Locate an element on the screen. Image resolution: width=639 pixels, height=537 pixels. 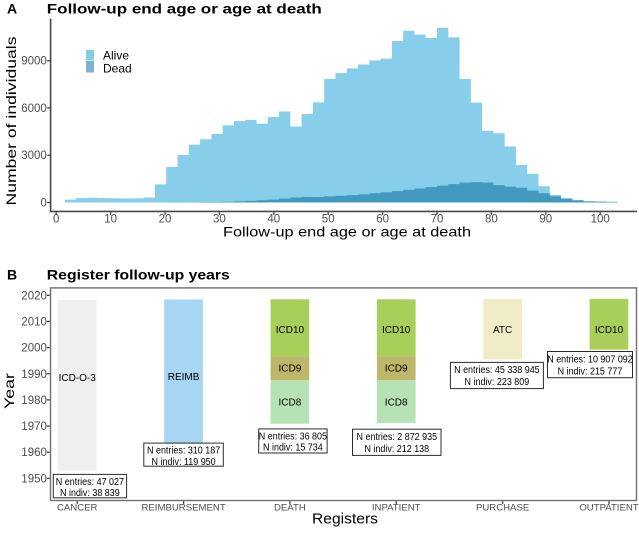
svg-text: 3000 is located at coordinates (34, 156).